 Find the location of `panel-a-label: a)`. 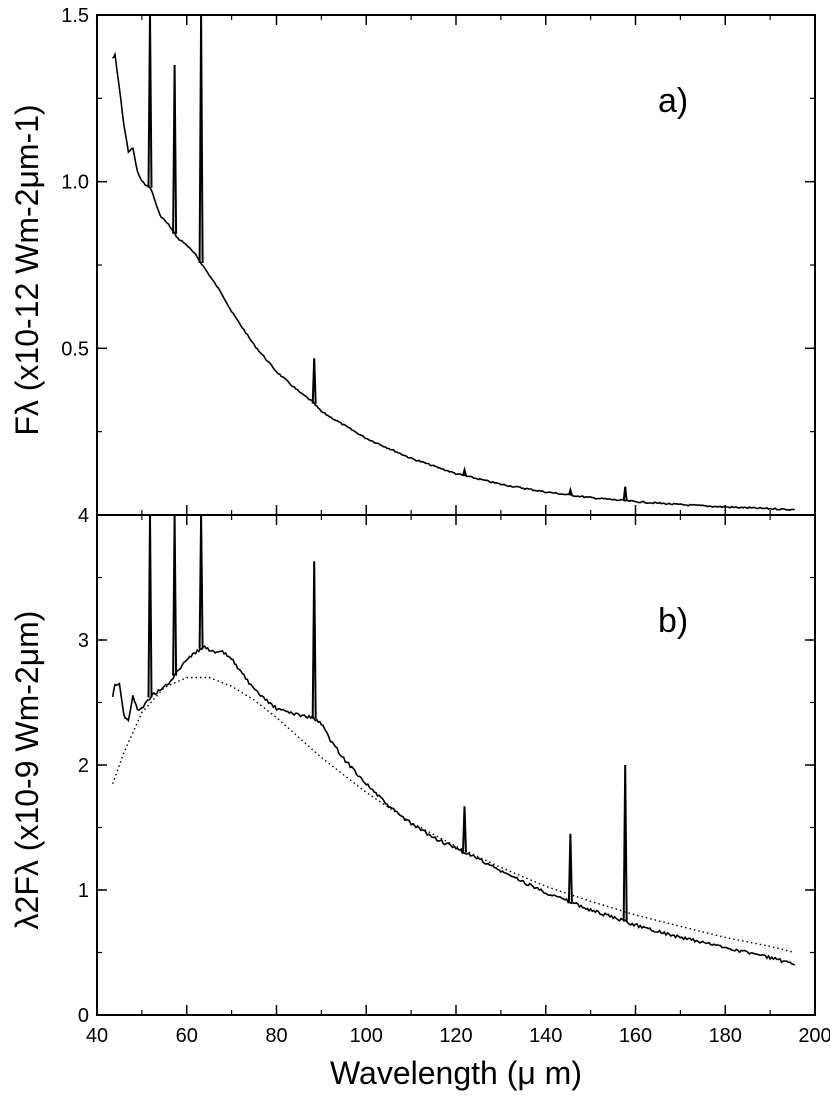

panel-a-label: a) is located at coordinates (673, 101).